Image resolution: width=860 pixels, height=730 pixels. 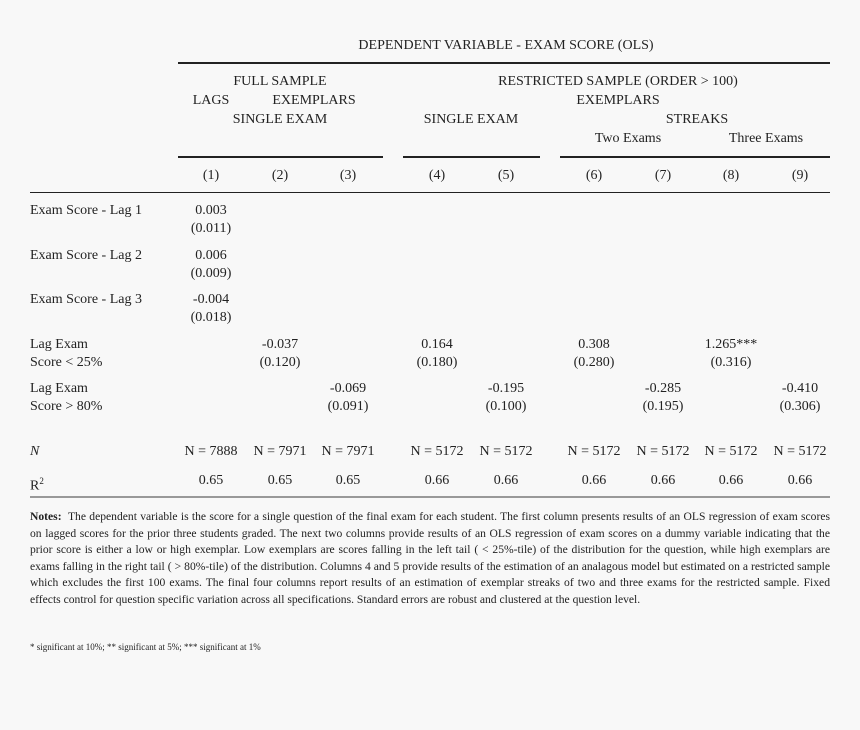 What do you see at coordinates (41, 481) in the screenshot?
I see `r-squared-exponent: 2` at bounding box center [41, 481].